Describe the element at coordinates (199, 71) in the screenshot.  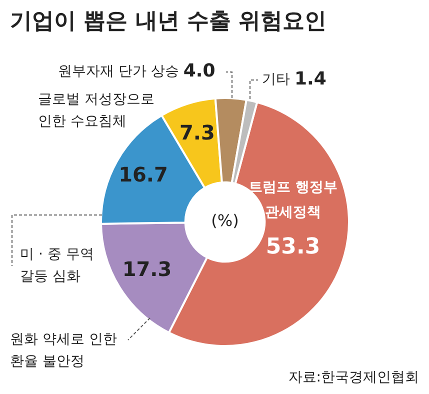
I see `data-label: 4.0` at that location.